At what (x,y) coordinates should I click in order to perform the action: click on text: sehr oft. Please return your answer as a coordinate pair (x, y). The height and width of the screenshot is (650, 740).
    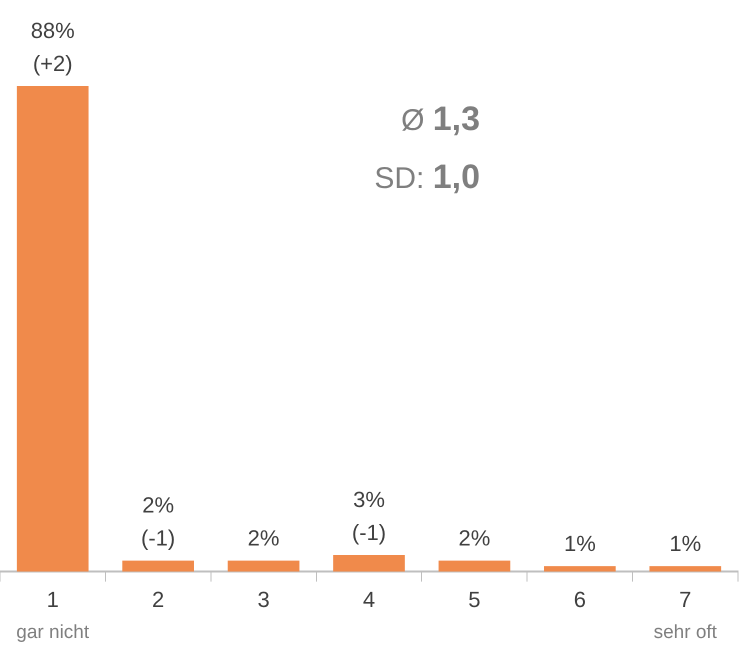
    Looking at the image, I should click on (685, 633).